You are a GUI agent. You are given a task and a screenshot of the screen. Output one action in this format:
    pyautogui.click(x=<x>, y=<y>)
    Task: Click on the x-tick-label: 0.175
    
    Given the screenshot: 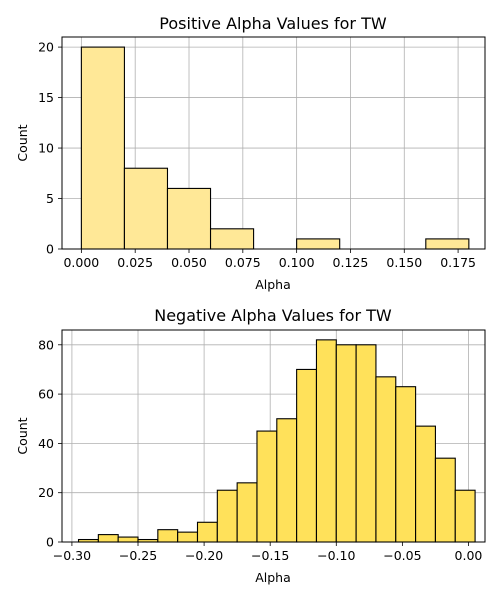 What is the action you would take?
    pyautogui.click(x=458, y=262)
    